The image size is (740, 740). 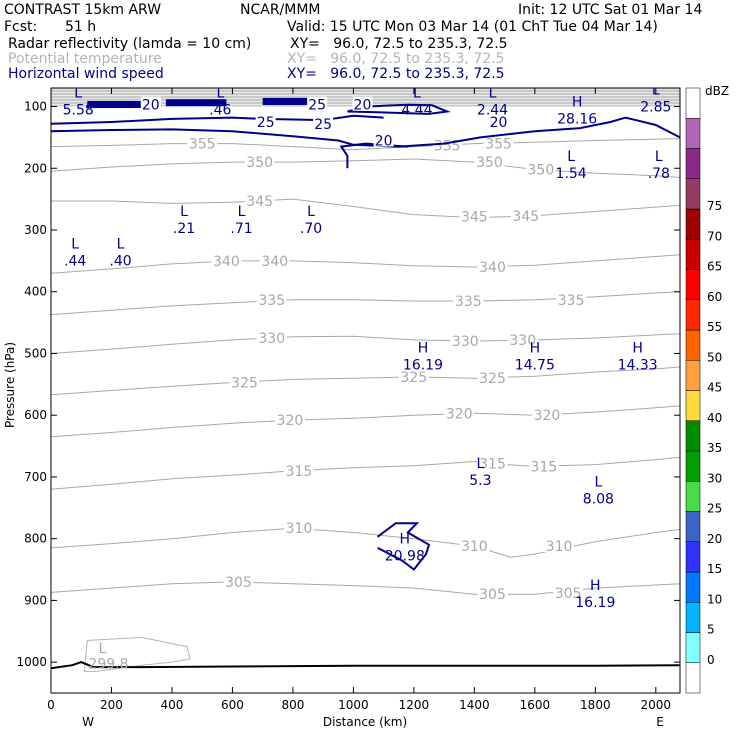 I want to click on x-tick-label: 600, so click(x=232, y=705).